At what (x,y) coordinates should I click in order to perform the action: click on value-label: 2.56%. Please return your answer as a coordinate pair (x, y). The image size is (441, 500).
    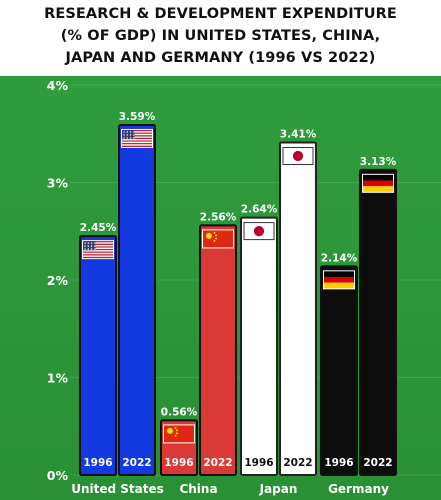
    Looking at the image, I should click on (218, 217).